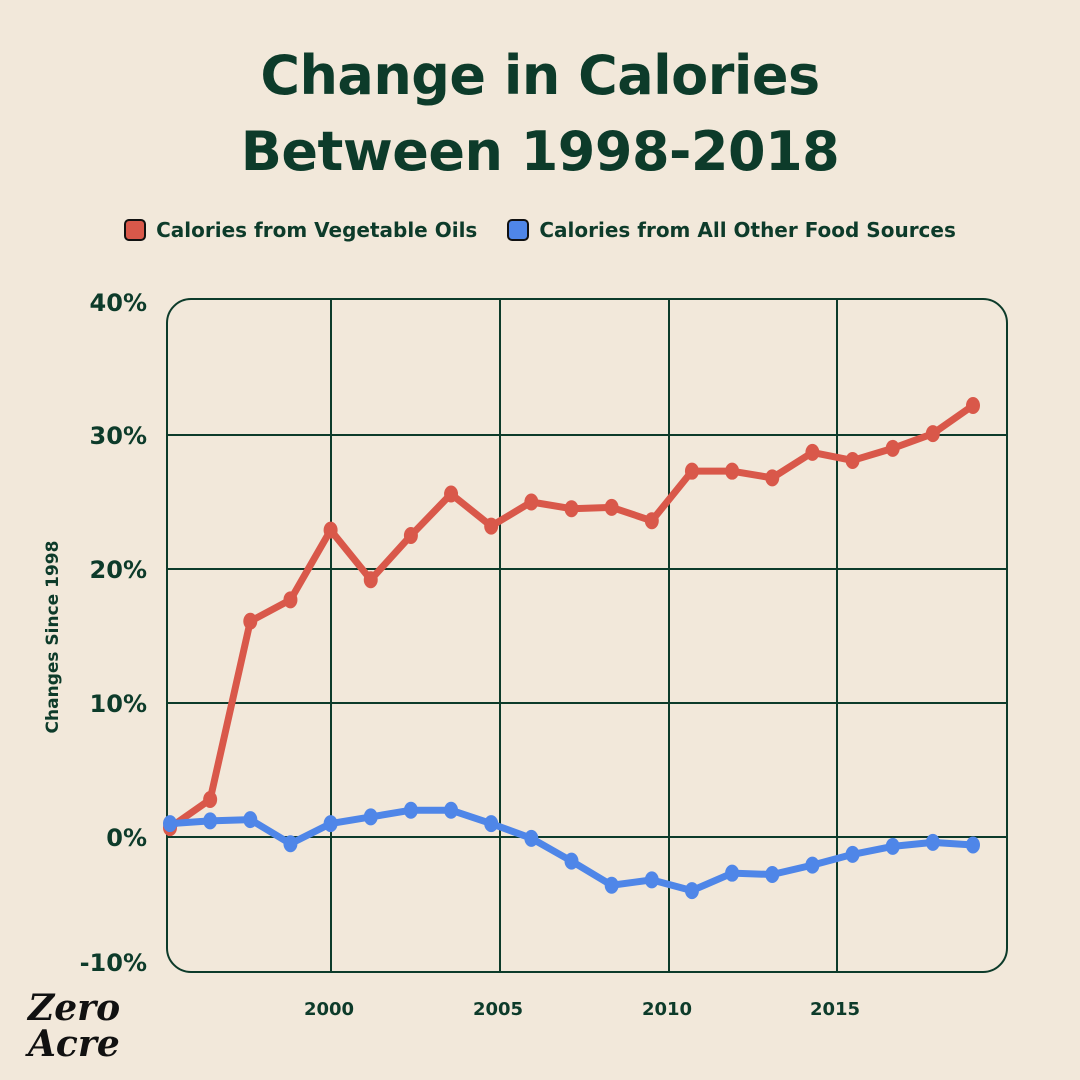  I want to click on y-axis-title: Changes Since 1998, so click(53, 637).